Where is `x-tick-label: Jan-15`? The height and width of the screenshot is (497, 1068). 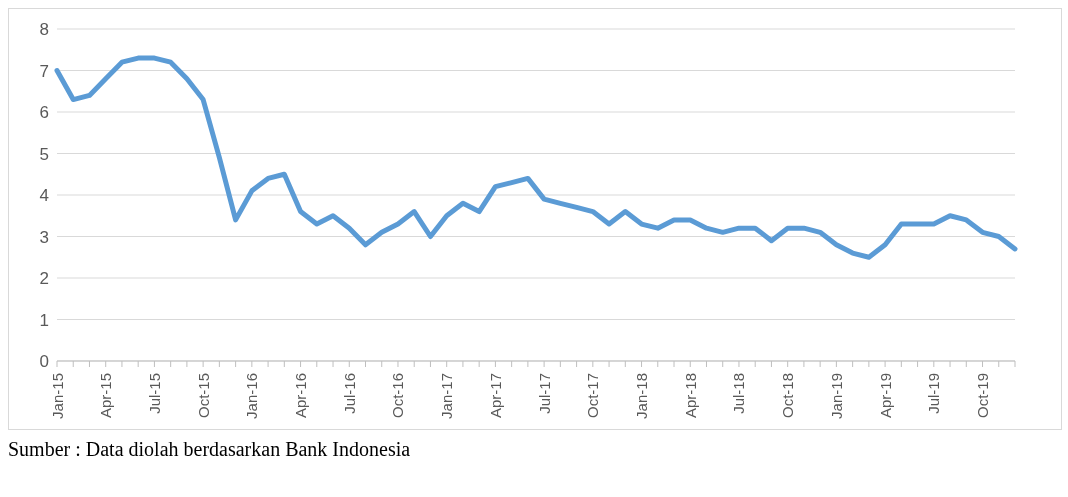
x-tick-label: Jan-15 is located at coordinates (57, 396).